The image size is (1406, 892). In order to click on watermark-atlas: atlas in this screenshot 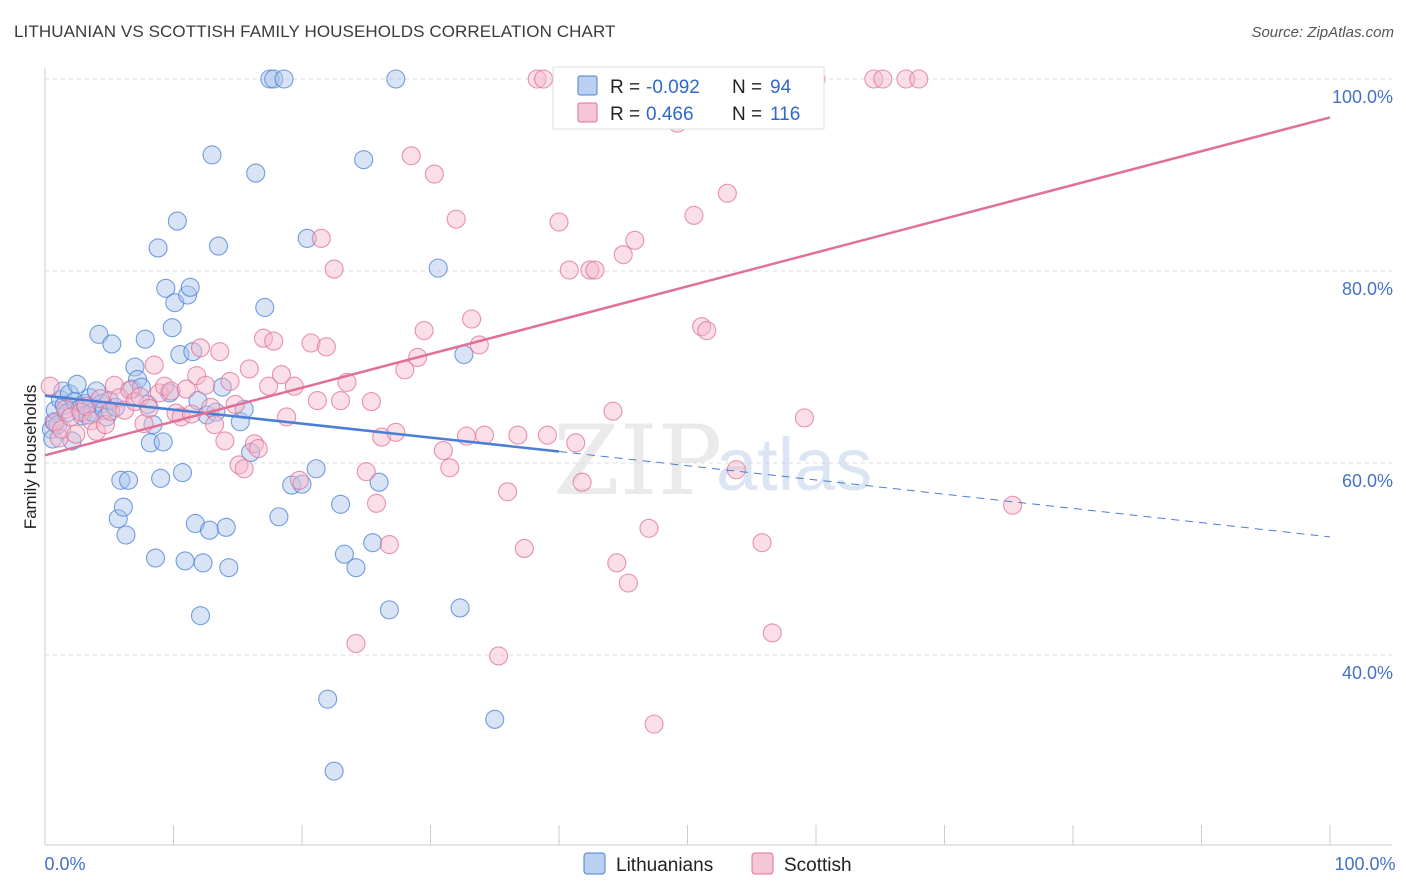, I will do `click(794, 464)`.